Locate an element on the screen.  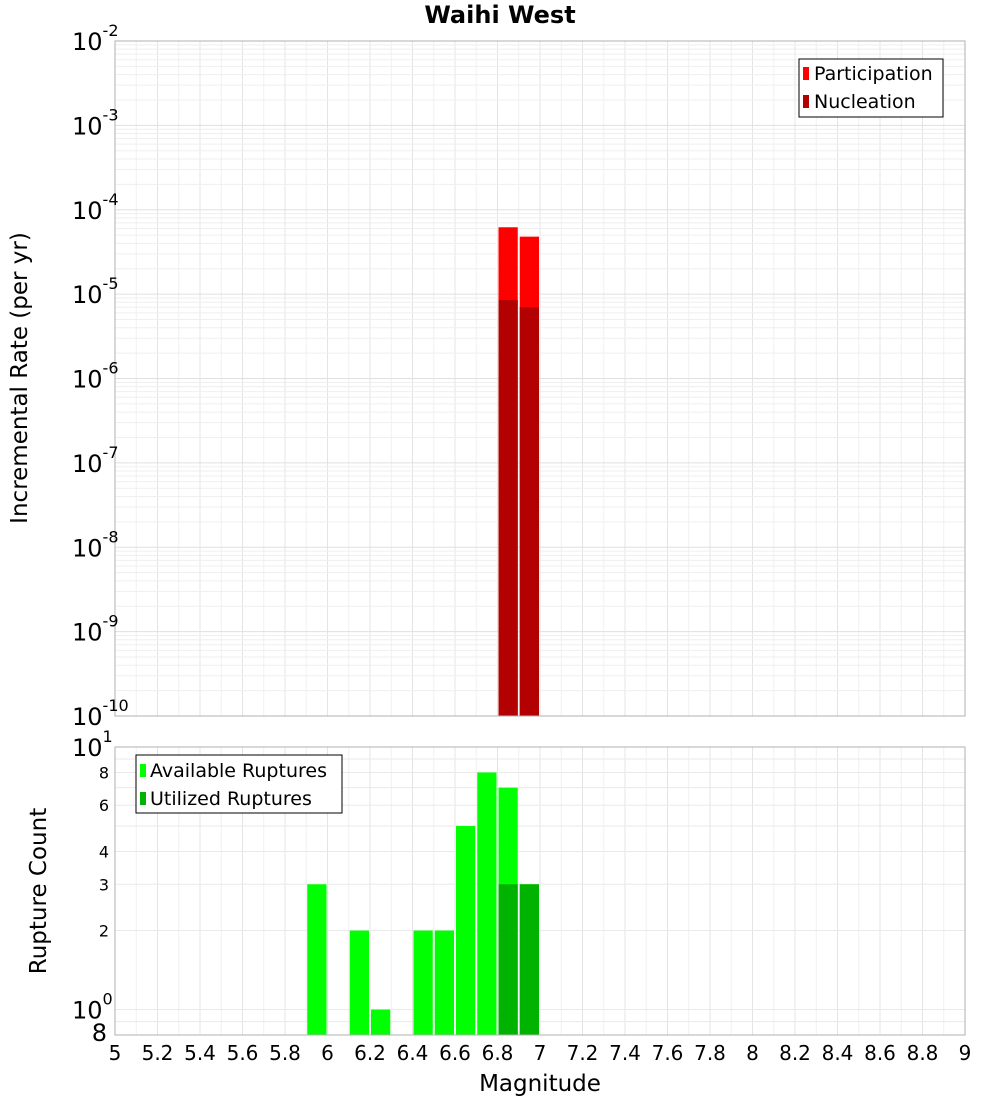
x-tick-label: 8 is located at coordinates (752, 1053).